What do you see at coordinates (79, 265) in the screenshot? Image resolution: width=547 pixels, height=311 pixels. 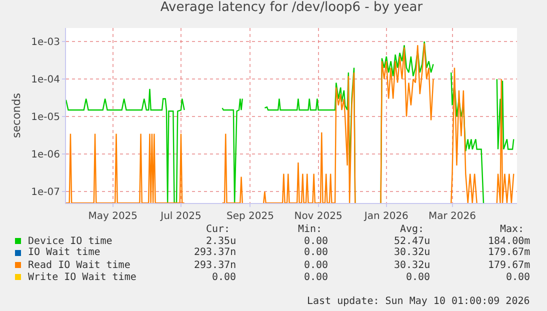 I see `legend-label: Read IO Wait time` at bounding box center [79, 265].